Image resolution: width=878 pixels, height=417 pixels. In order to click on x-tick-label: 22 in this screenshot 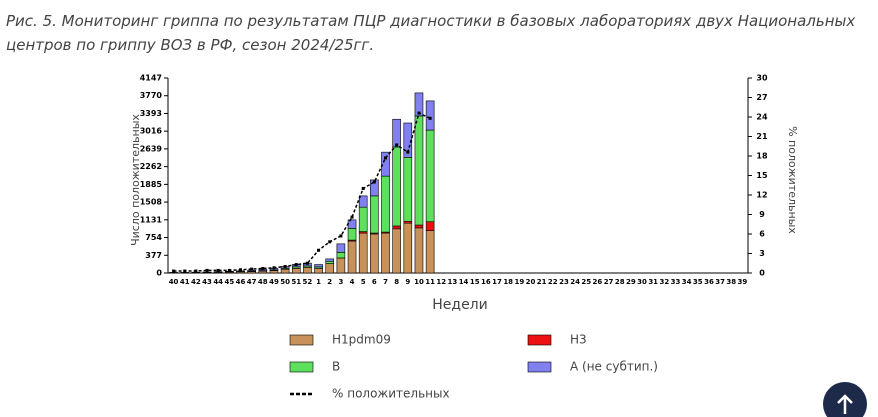, I will do `click(553, 282)`.